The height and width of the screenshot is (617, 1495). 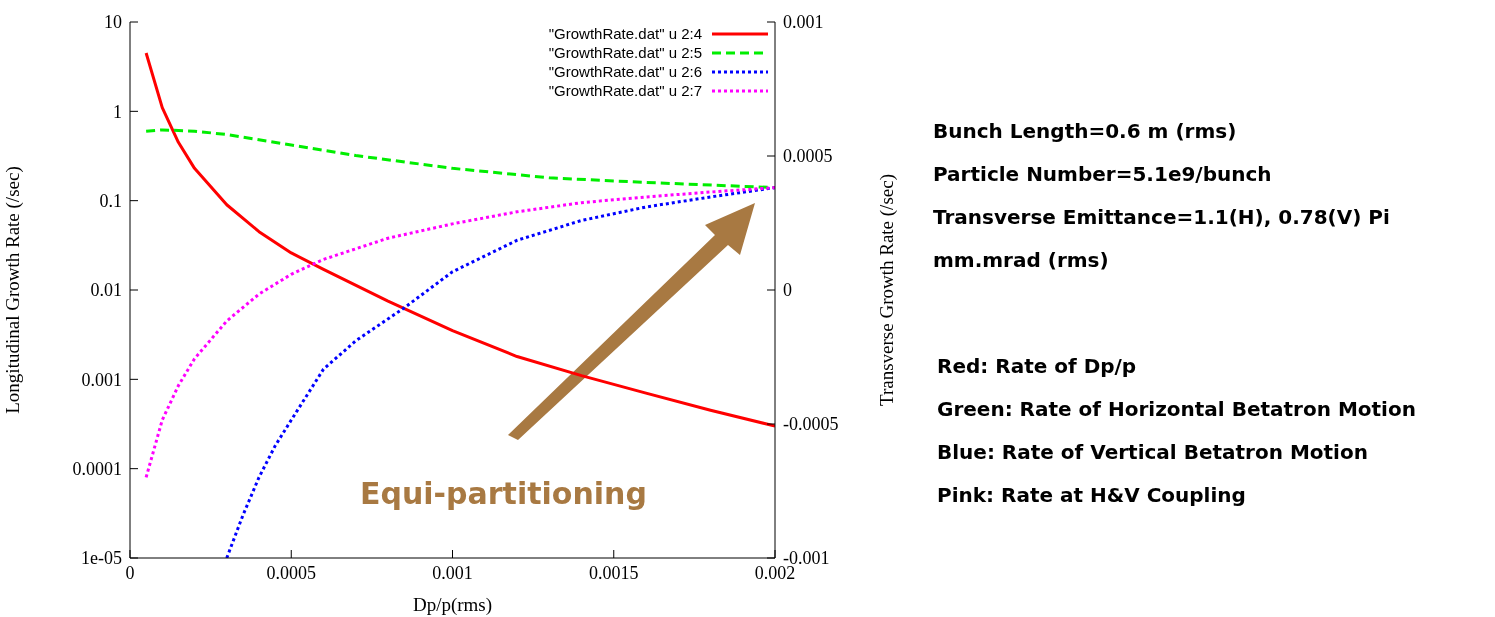 What do you see at coordinates (787, 290) in the screenshot?
I see `y2-tick-label: 0` at bounding box center [787, 290].